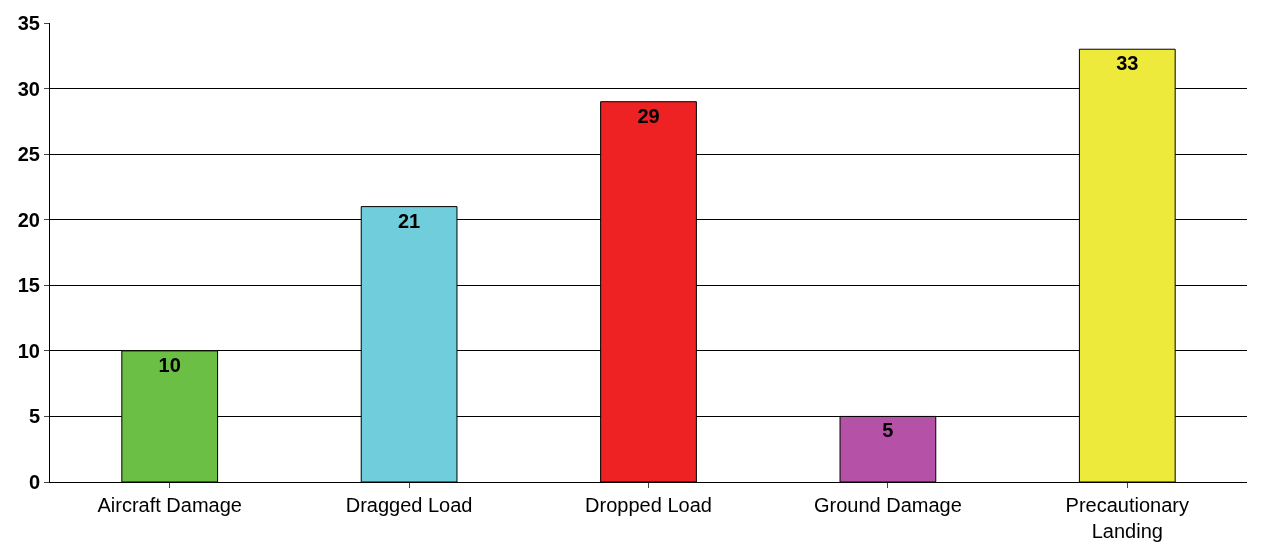 The height and width of the screenshot is (554, 1287). Describe the element at coordinates (169, 505) in the screenshot. I see `x-tick-label: Aircraft Damage` at that location.